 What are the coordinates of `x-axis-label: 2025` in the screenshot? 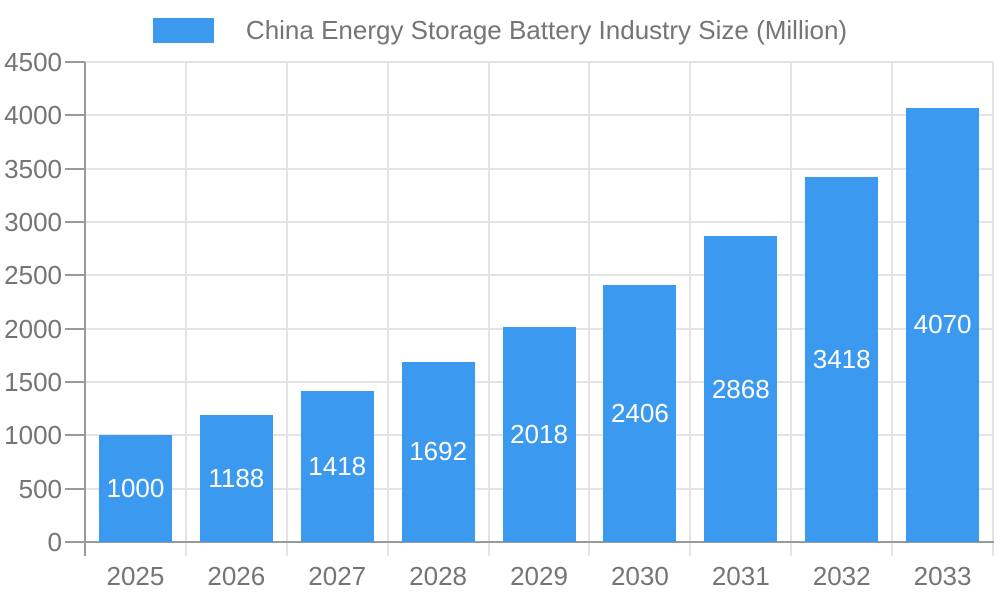 It's located at (135, 576).